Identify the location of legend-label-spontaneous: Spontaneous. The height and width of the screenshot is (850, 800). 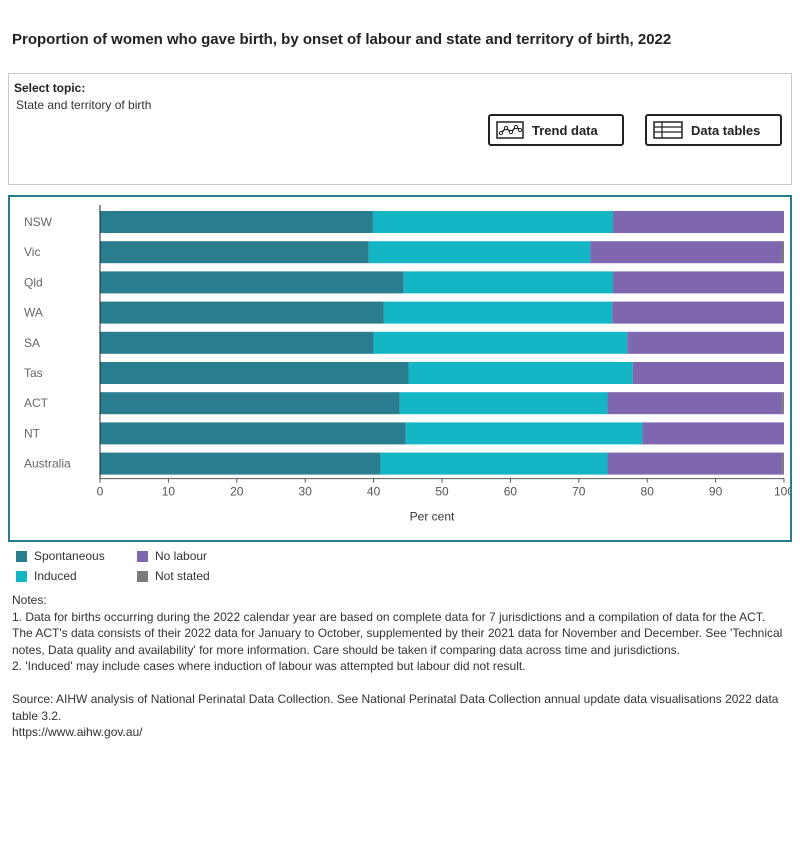
(69, 556).